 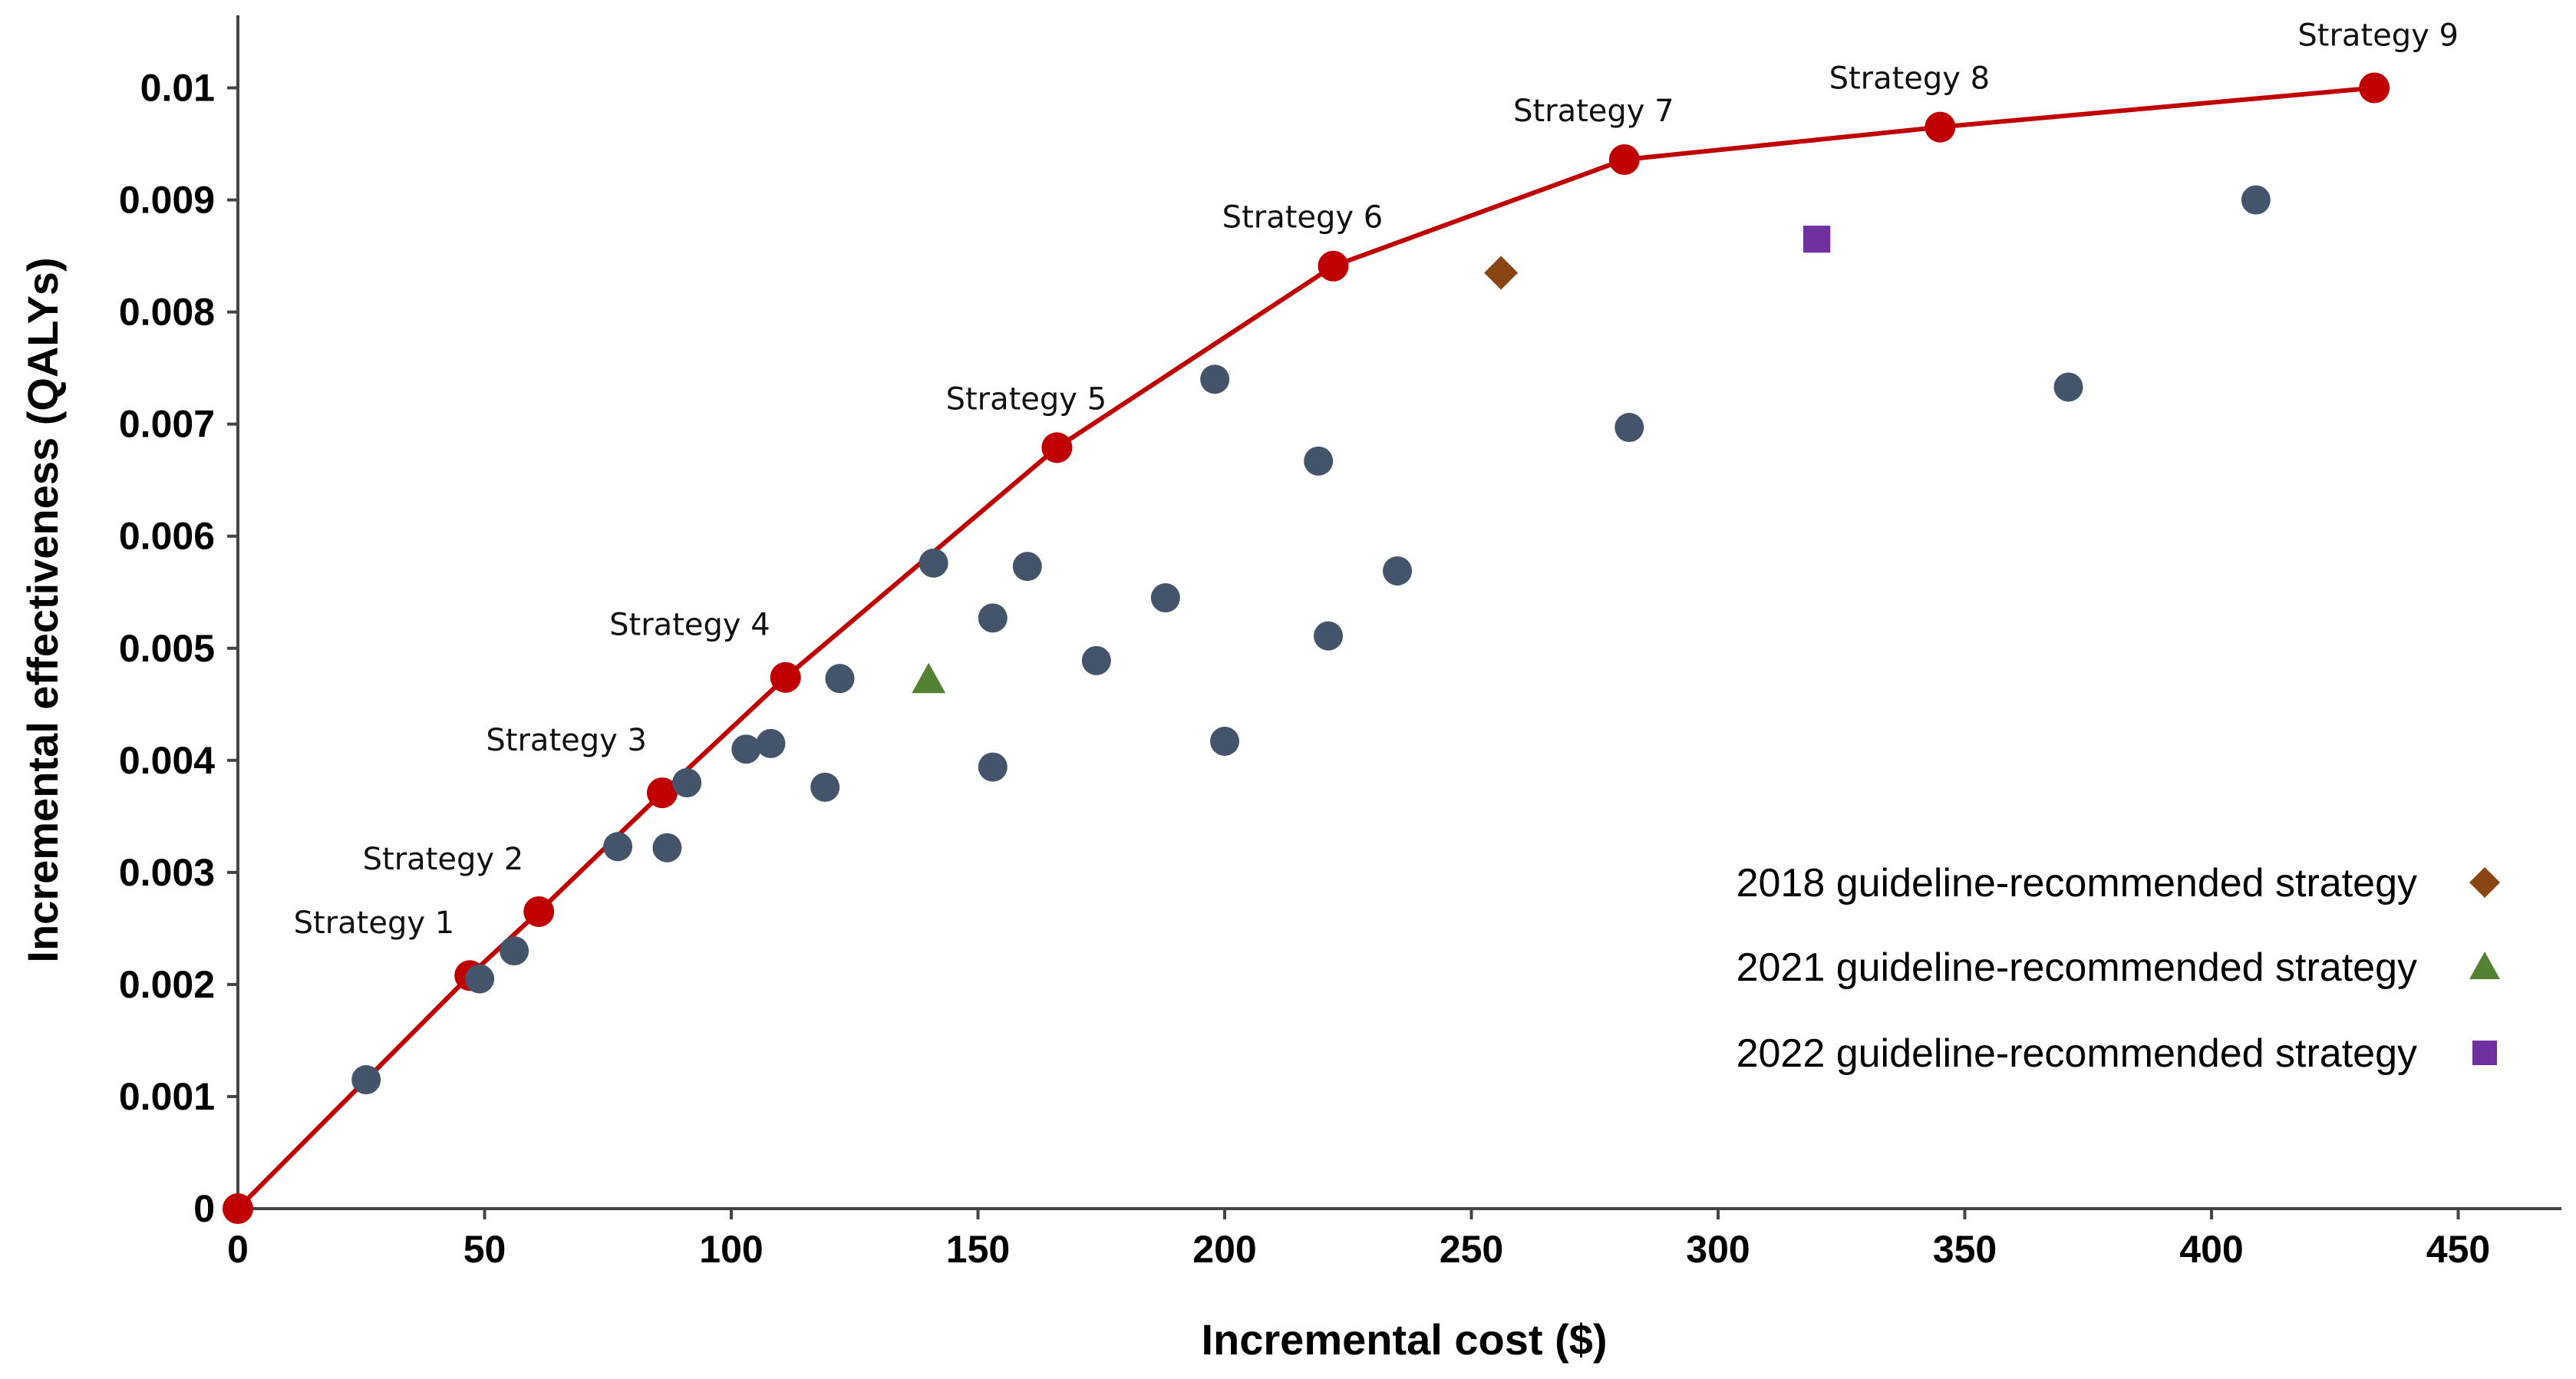 I want to click on legend-square-icon, so click(x=2484, y=1053).